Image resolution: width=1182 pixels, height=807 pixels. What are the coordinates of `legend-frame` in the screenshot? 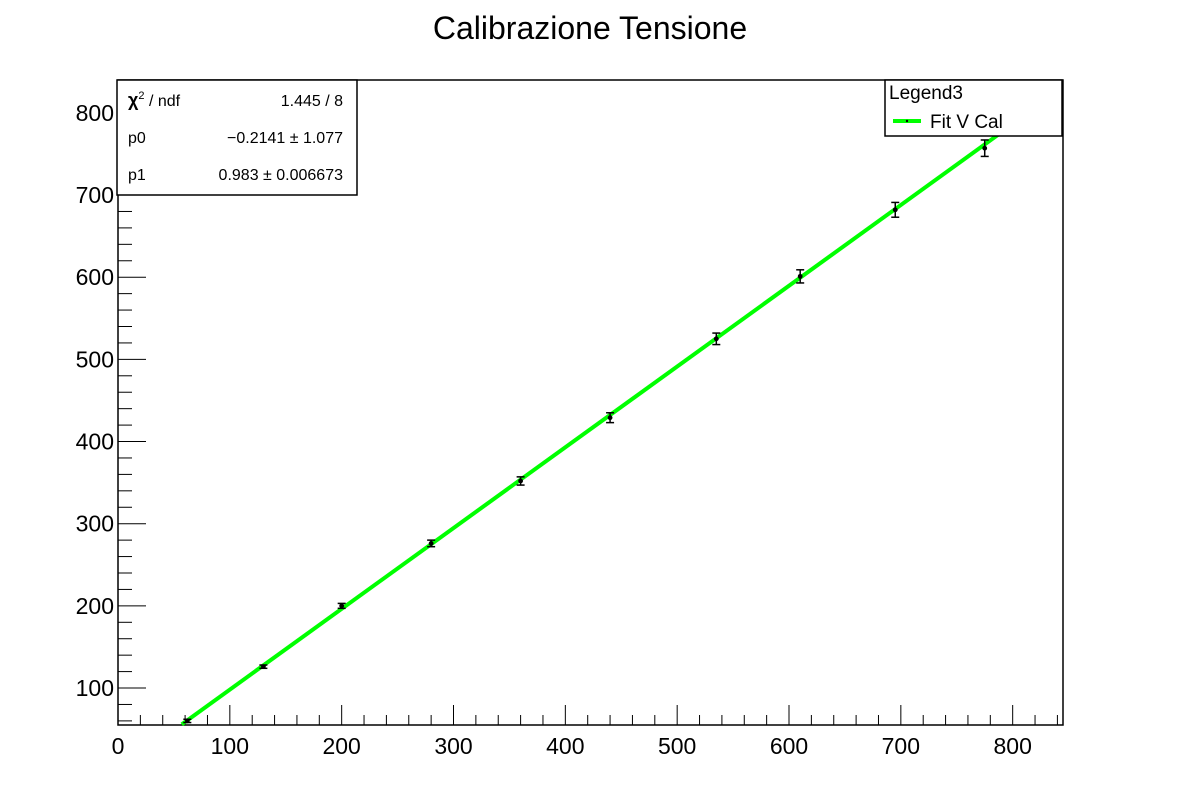 It's located at (973, 108).